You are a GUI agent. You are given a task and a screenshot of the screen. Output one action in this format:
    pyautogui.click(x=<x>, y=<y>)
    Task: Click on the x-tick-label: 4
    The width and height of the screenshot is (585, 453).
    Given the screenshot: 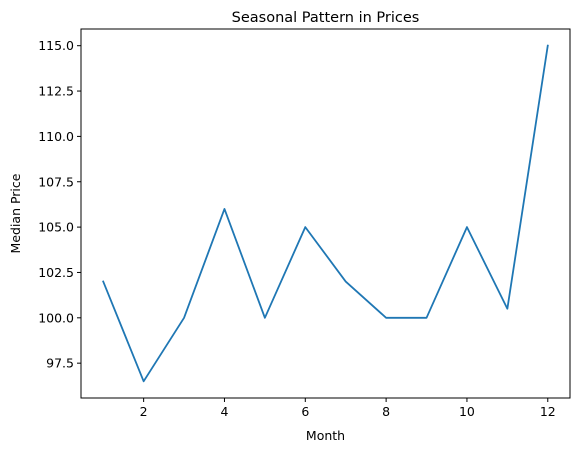 What is the action you would take?
    pyautogui.click(x=224, y=411)
    